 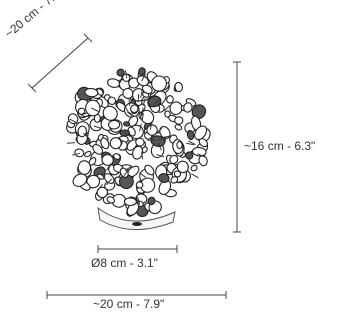 What do you see at coordinates (136, 218) in the screenshot?
I see `lamp-base` at bounding box center [136, 218].